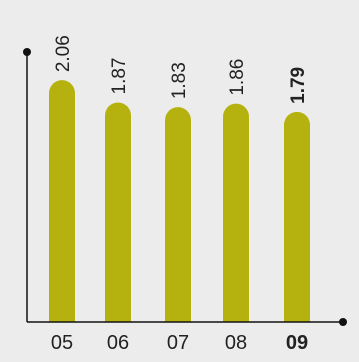 Image resolution: width=359 pixels, height=362 pixels. Describe the element at coordinates (62, 343) in the screenshot. I see `x-tick-label-05: 05` at that location.